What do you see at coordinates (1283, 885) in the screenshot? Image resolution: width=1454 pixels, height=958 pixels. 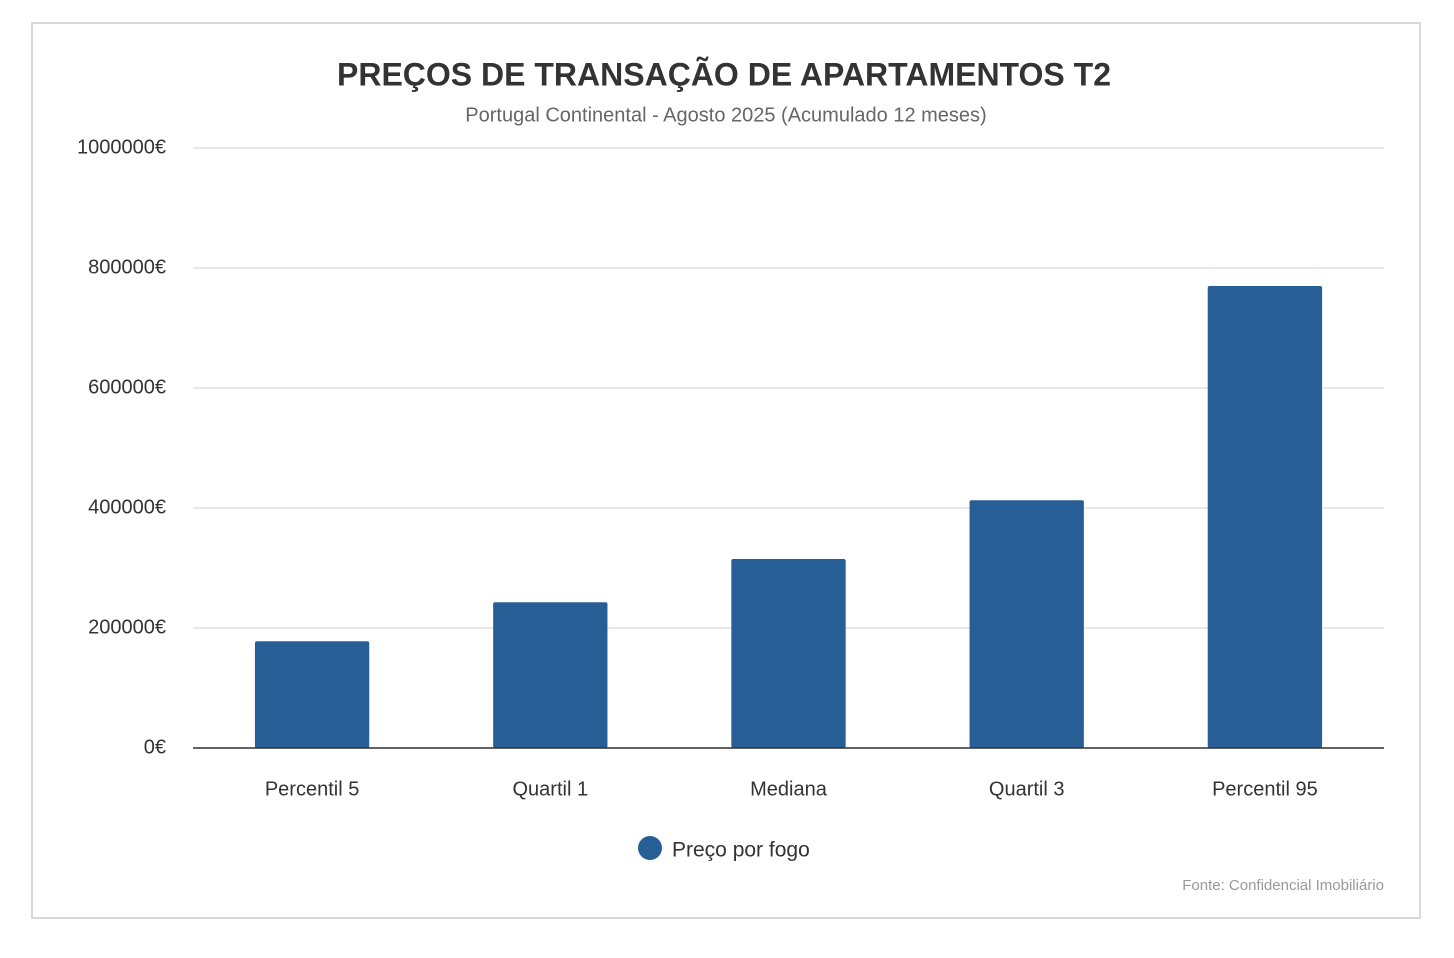 I see `source-note: Fonte: Confidencial Imobiliário` at bounding box center [1283, 885].